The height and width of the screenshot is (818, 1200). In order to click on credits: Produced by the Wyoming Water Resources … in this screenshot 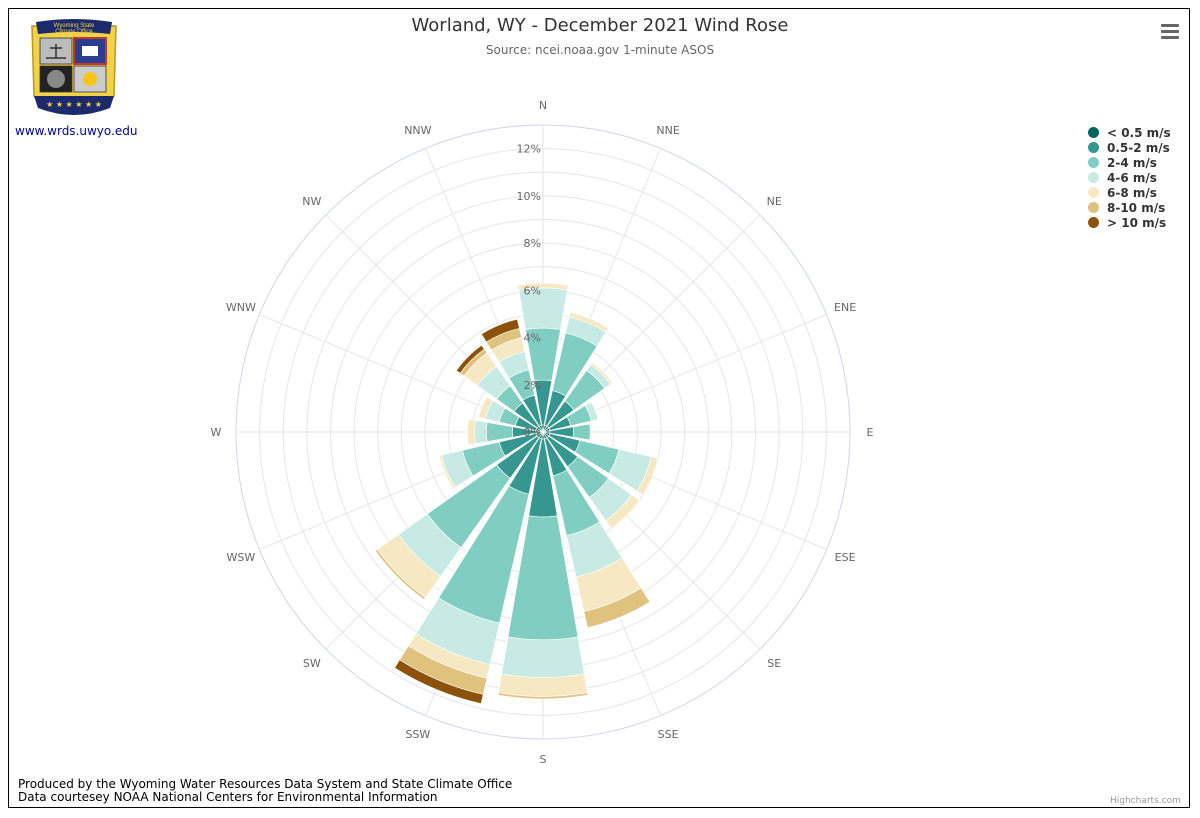, I will do `click(265, 791)`.